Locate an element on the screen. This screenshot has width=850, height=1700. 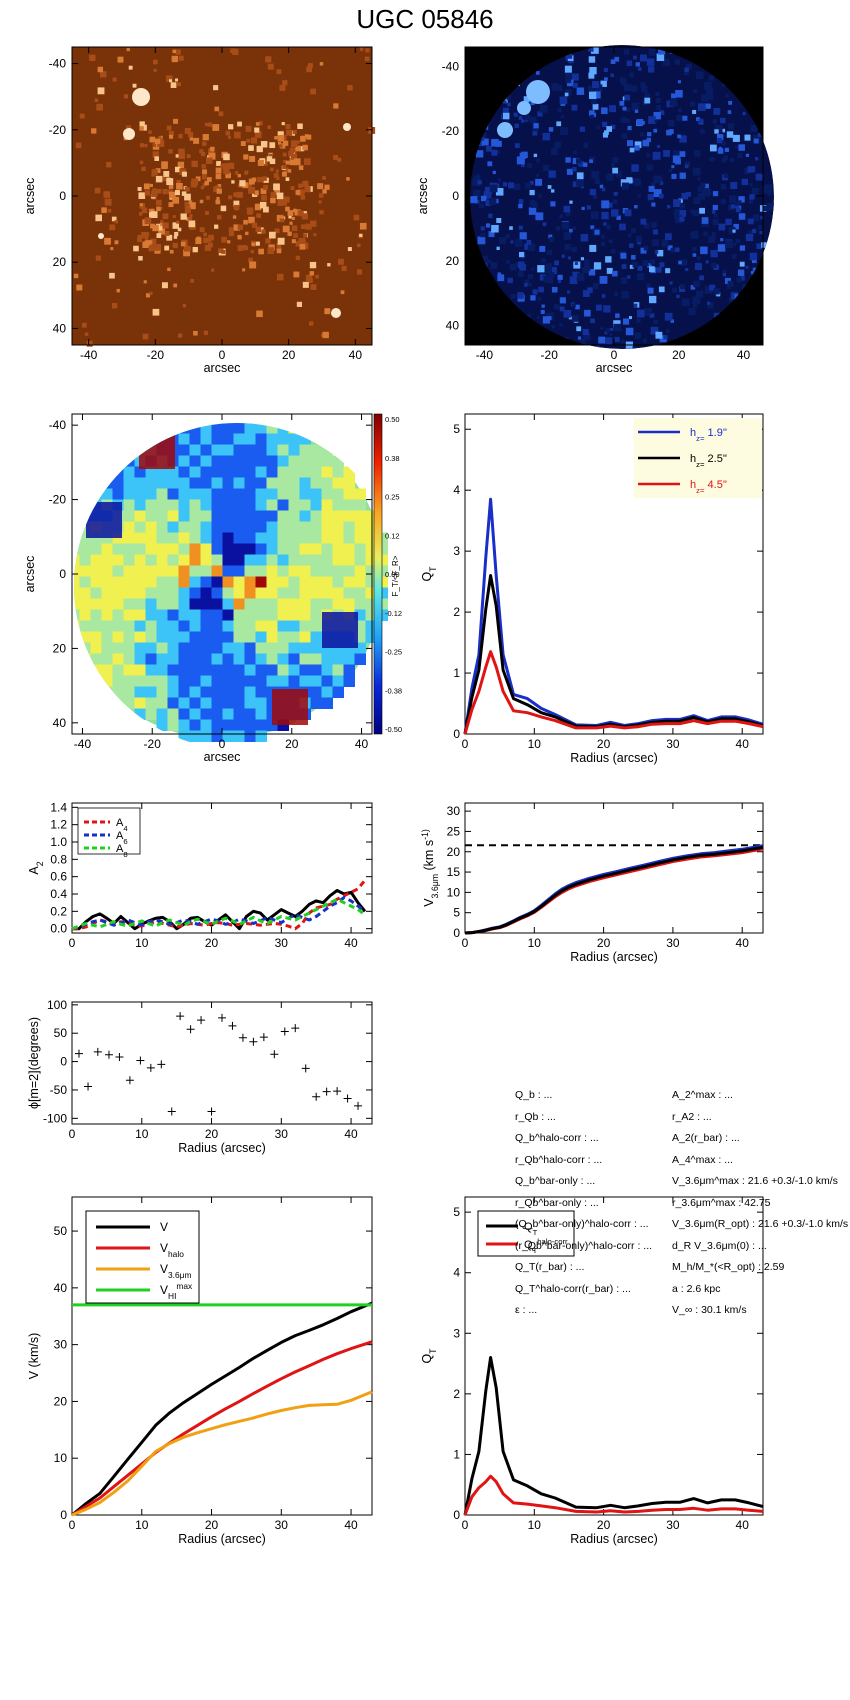
v36-frame is located at coordinates (614, 868).